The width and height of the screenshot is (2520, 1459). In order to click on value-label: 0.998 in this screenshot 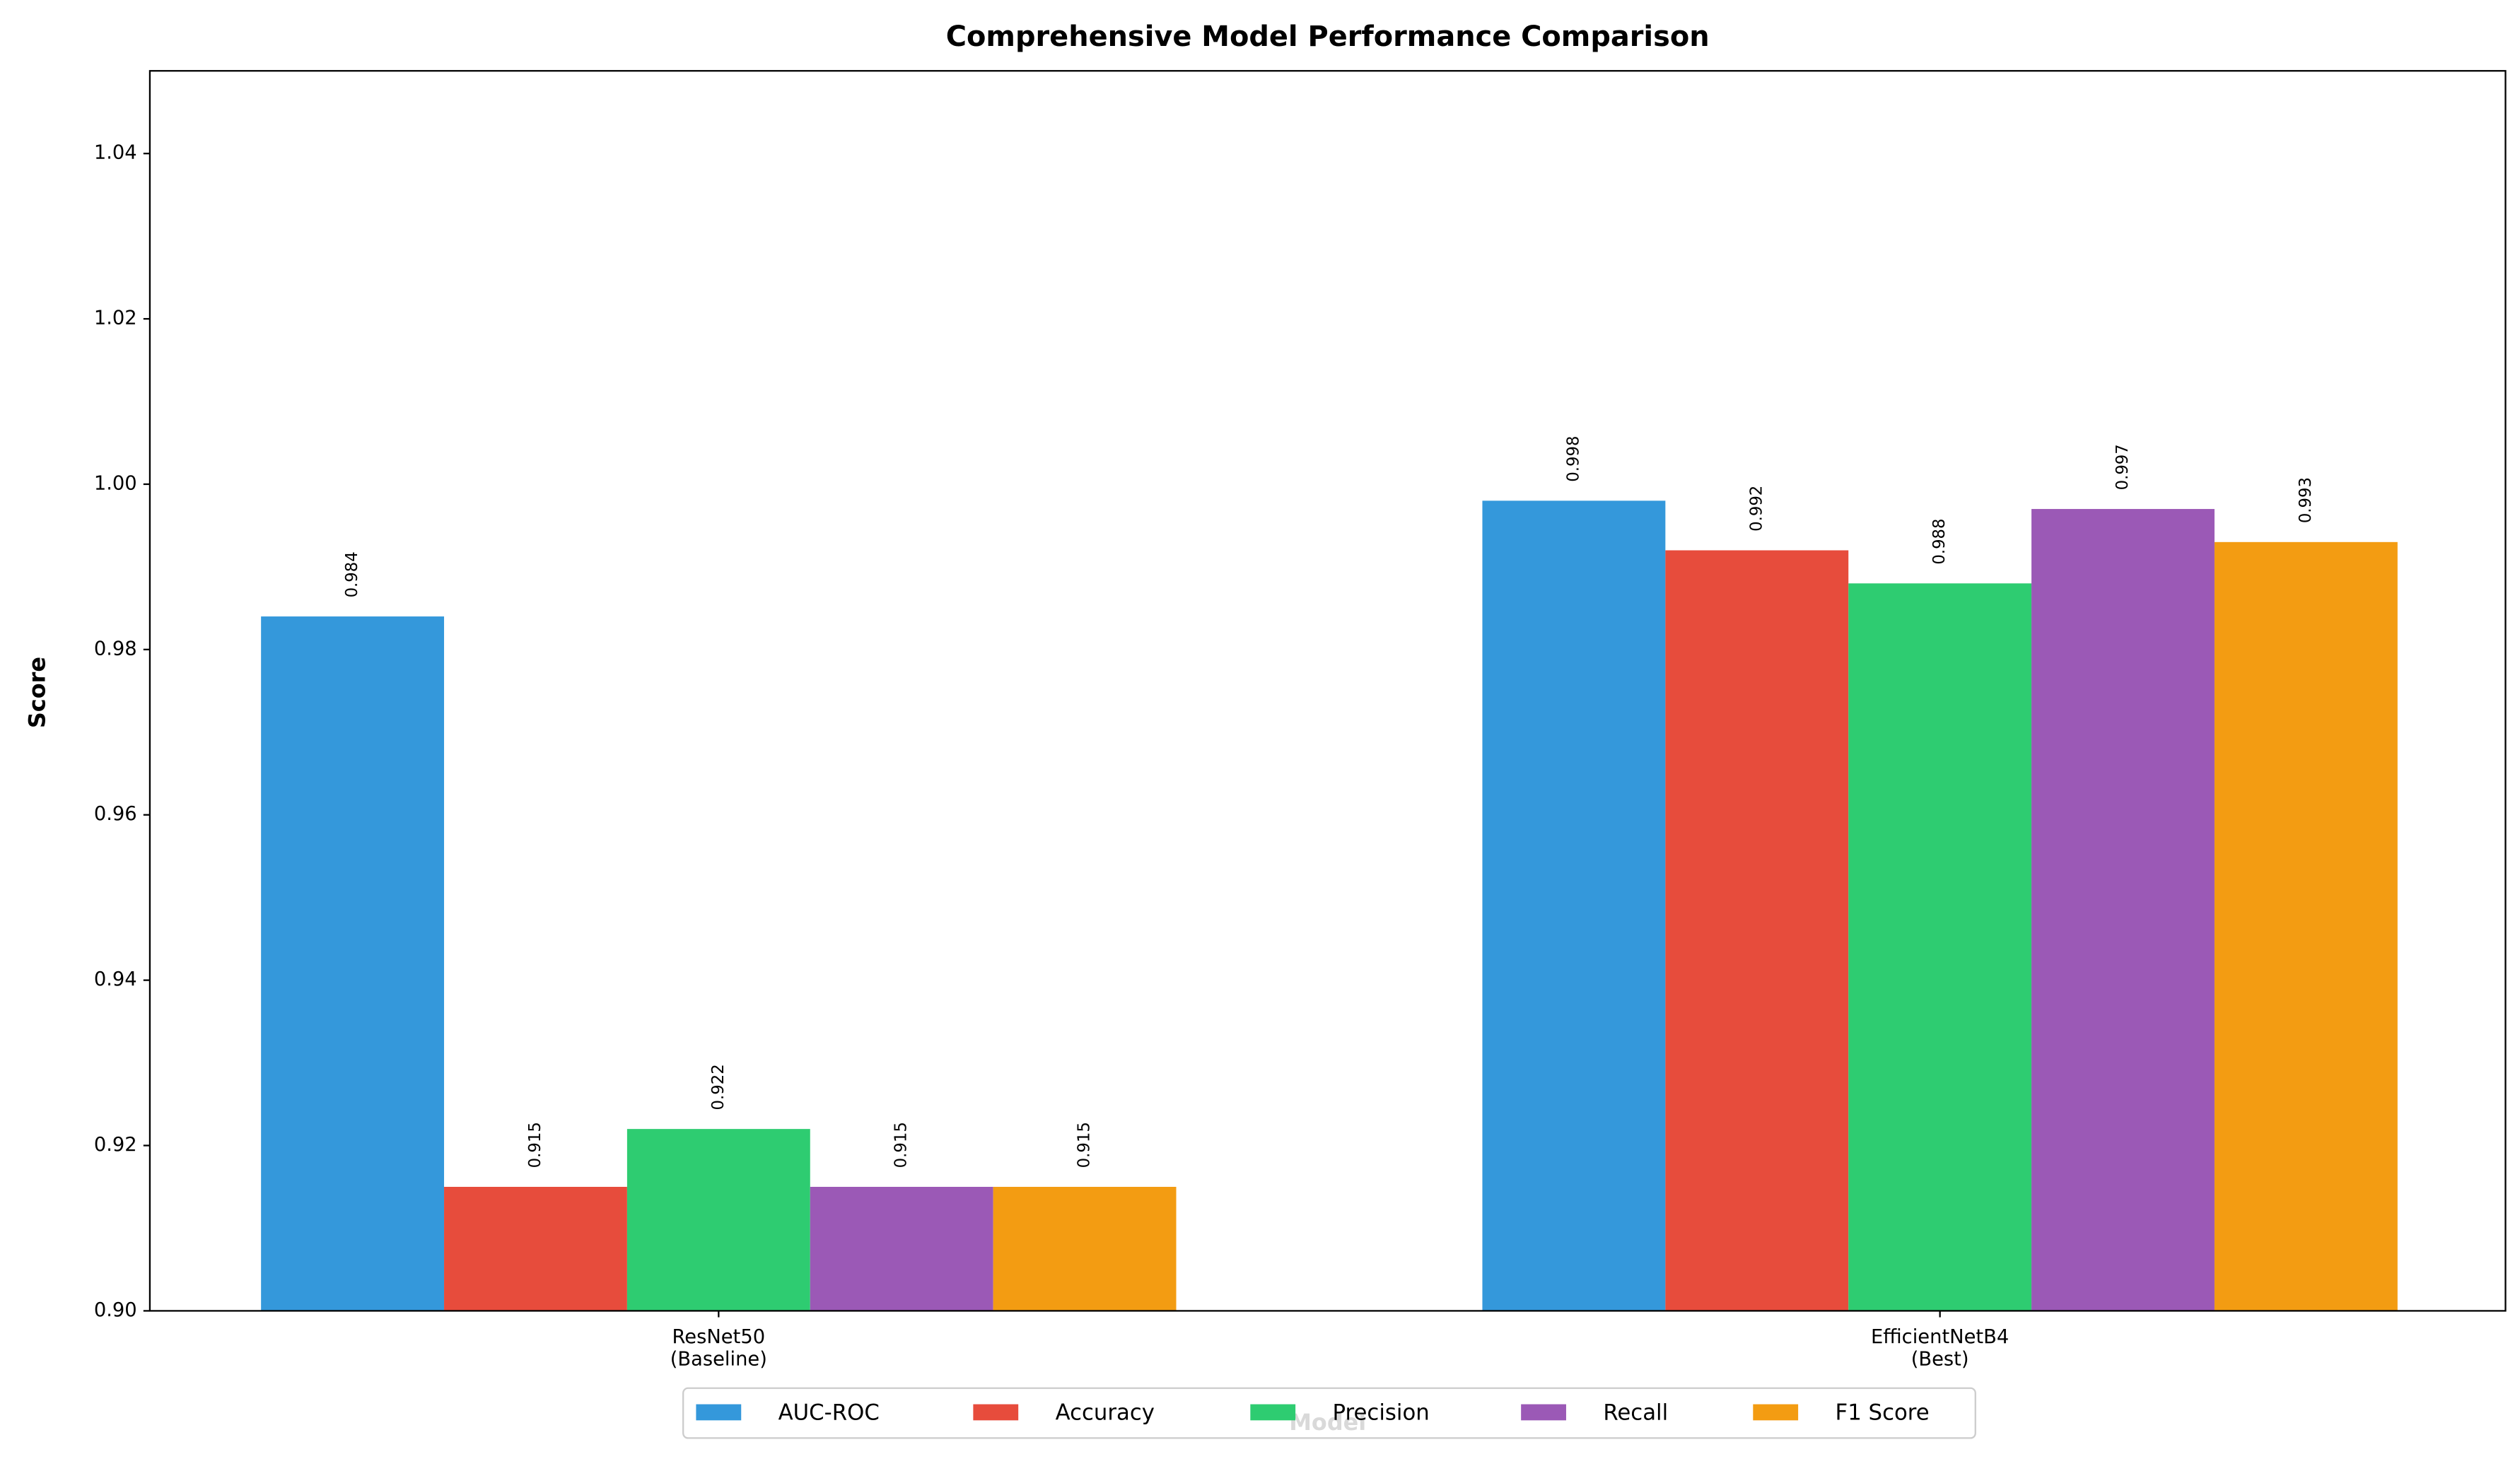, I will do `click(1573, 459)`.